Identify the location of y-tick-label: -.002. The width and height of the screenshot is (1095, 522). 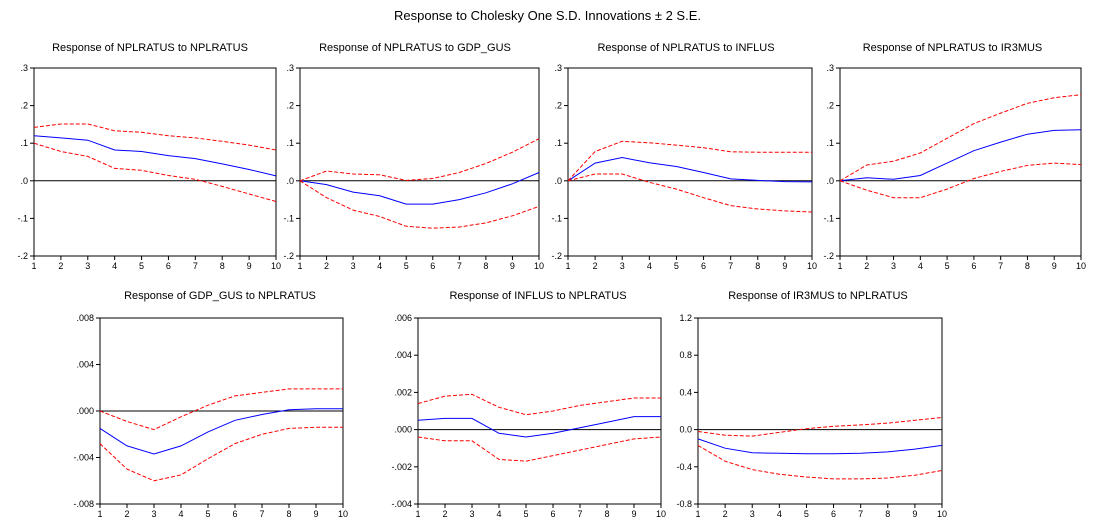
(401, 467).